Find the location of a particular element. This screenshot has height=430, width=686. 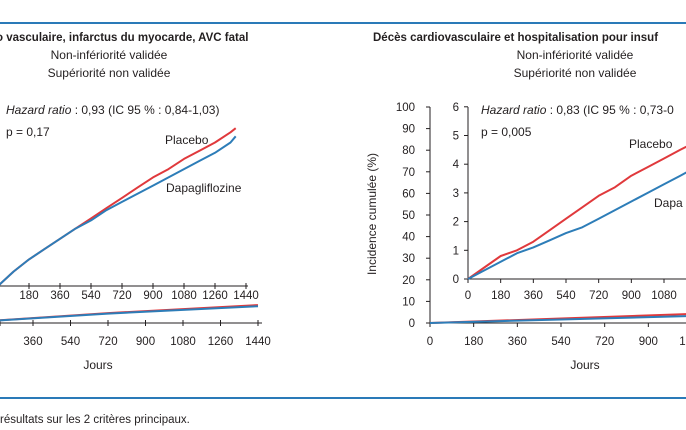

left-full-x-tick-label: 720 is located at coordinates (107, 342).